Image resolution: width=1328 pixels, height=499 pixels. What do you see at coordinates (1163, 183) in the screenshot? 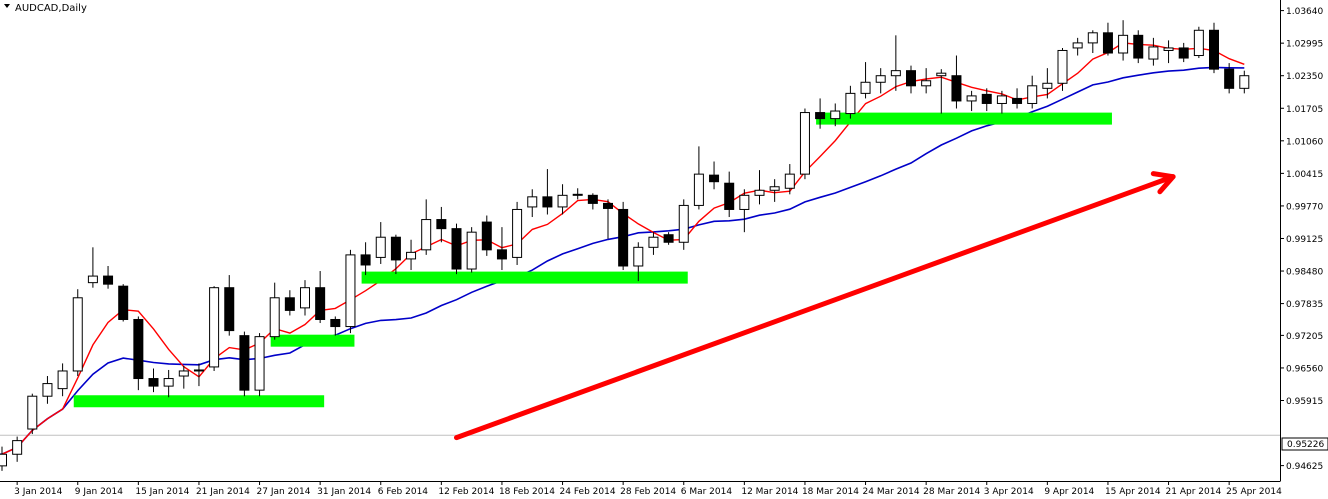
I see `trend-arrow-head` at bounding box center [1163, 183].